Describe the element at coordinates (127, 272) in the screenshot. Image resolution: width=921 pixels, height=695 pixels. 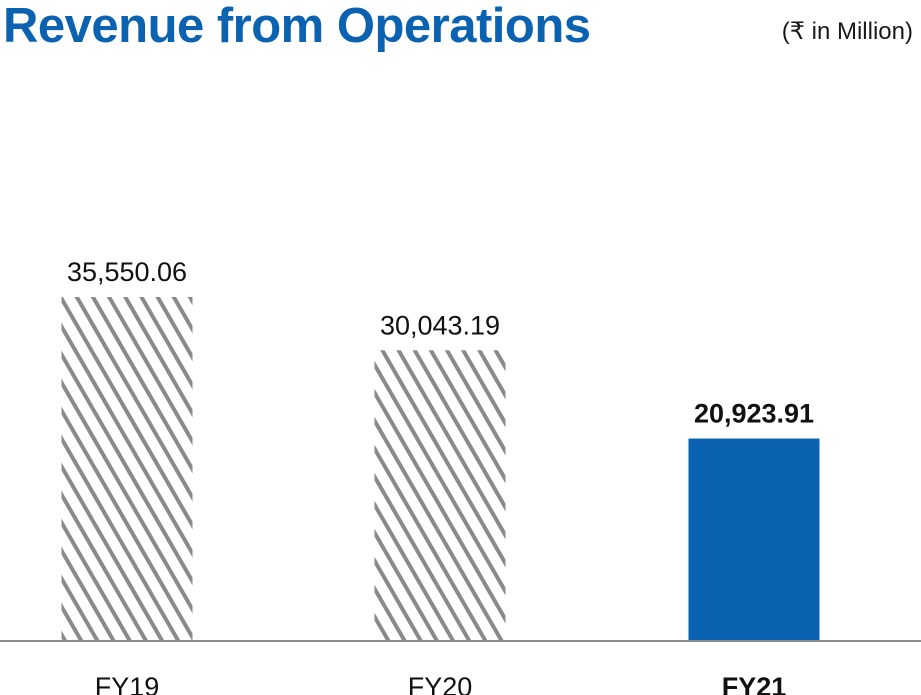
I see `value-label-fy19: 35,550.06` at that location.